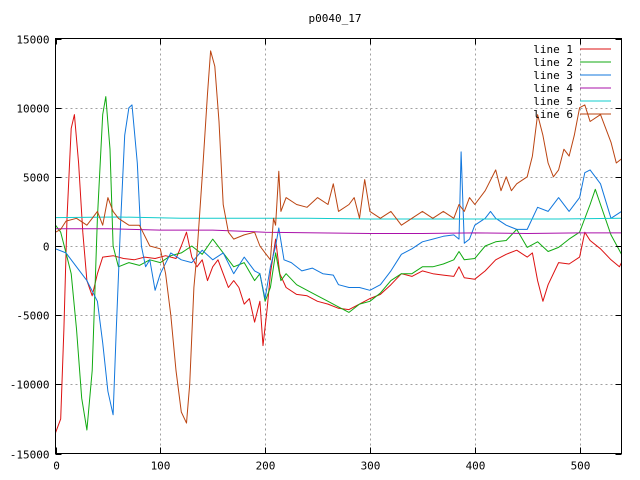 This screenshot has height=480, width=640. I want to click on y-tick-label: -10000, so click(30, 385).